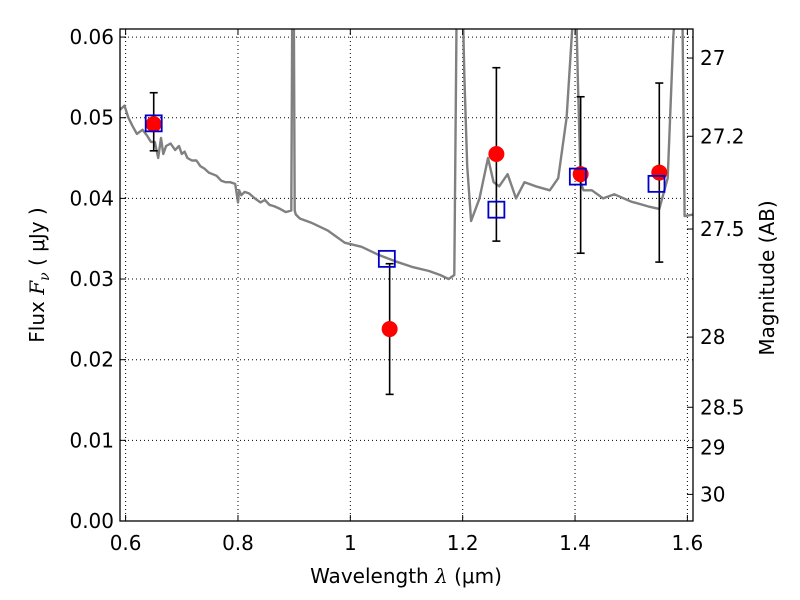  I want to click on magnitude-tick-label: 27.5, so click(722, 229).